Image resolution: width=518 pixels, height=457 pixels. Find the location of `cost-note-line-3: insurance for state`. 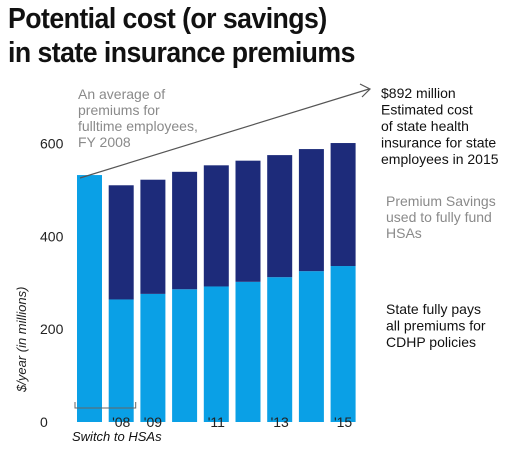

cost-note-line-3: insurance for state is located at coordinates (438, 143).